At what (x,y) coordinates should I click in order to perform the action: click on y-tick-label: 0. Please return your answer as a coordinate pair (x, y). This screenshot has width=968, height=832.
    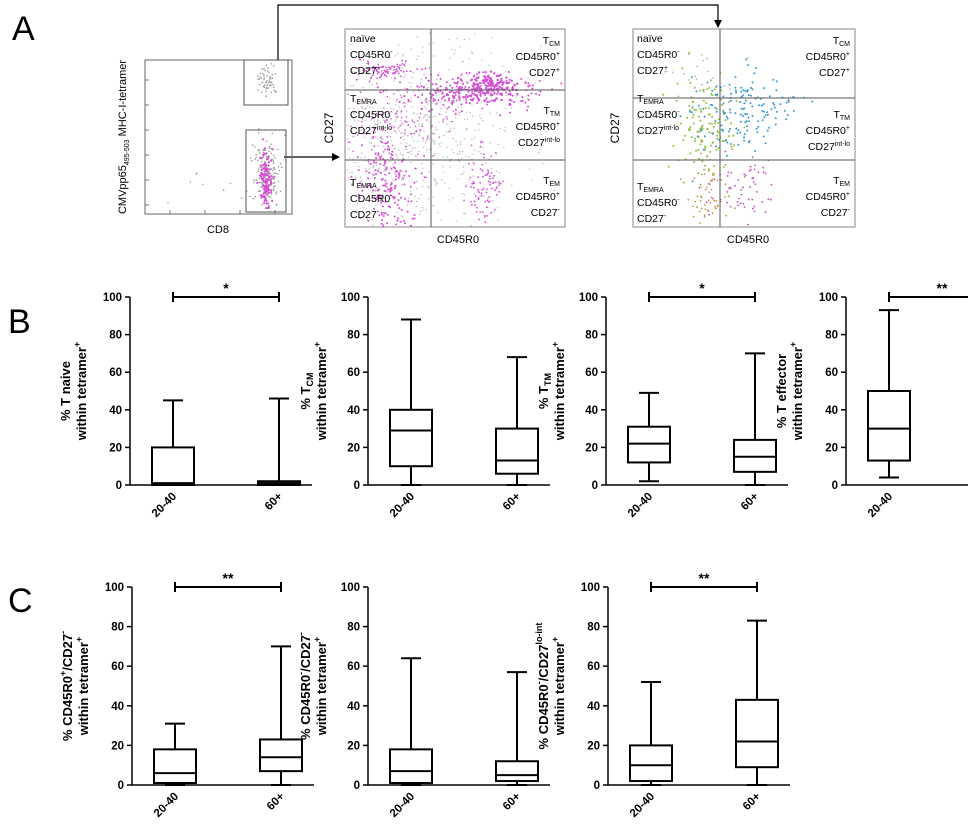
    Looking at the image, I should click on (357, 486).